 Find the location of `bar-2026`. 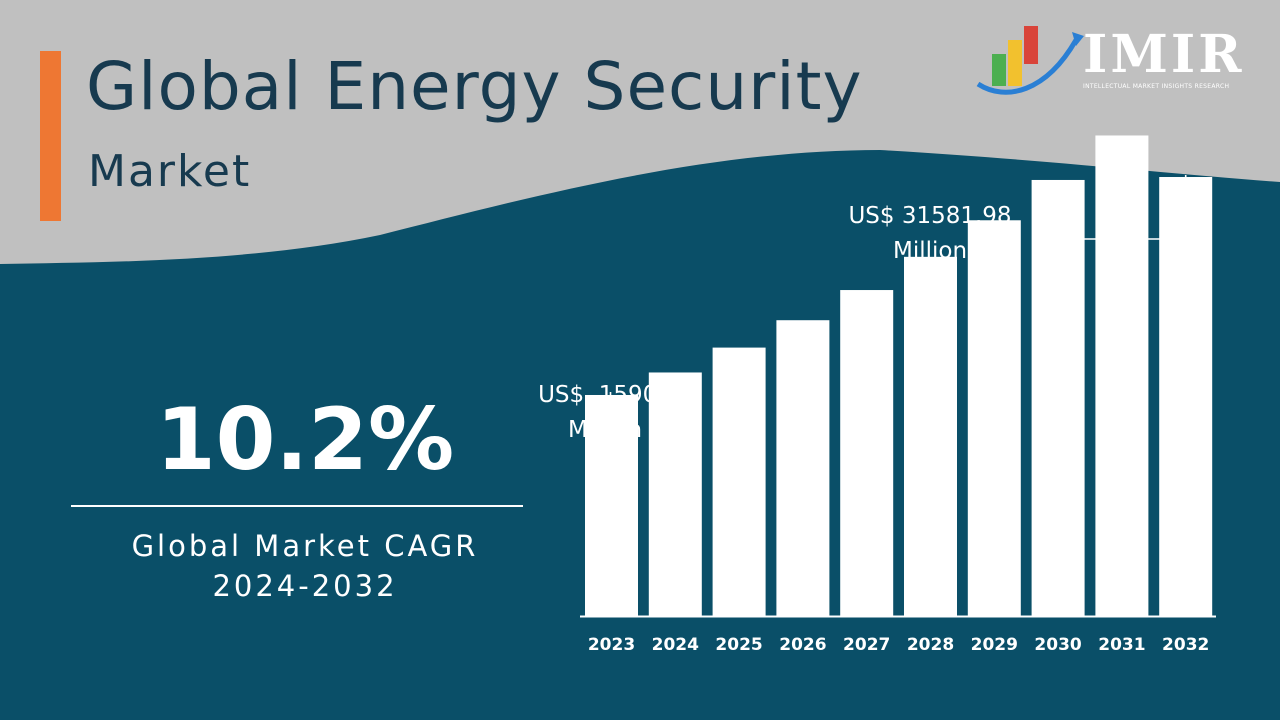

bar-2026 is located at coordinates (803, 468).